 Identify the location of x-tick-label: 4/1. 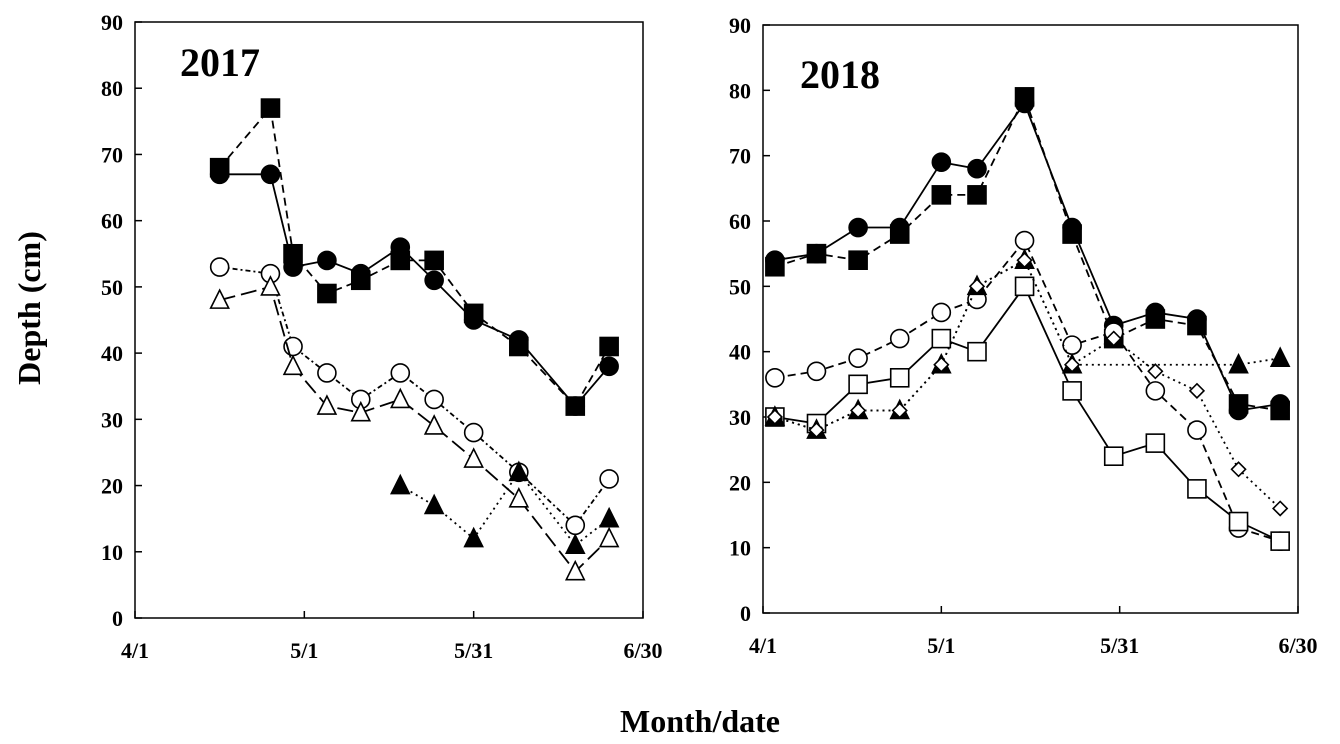
(135, 650).